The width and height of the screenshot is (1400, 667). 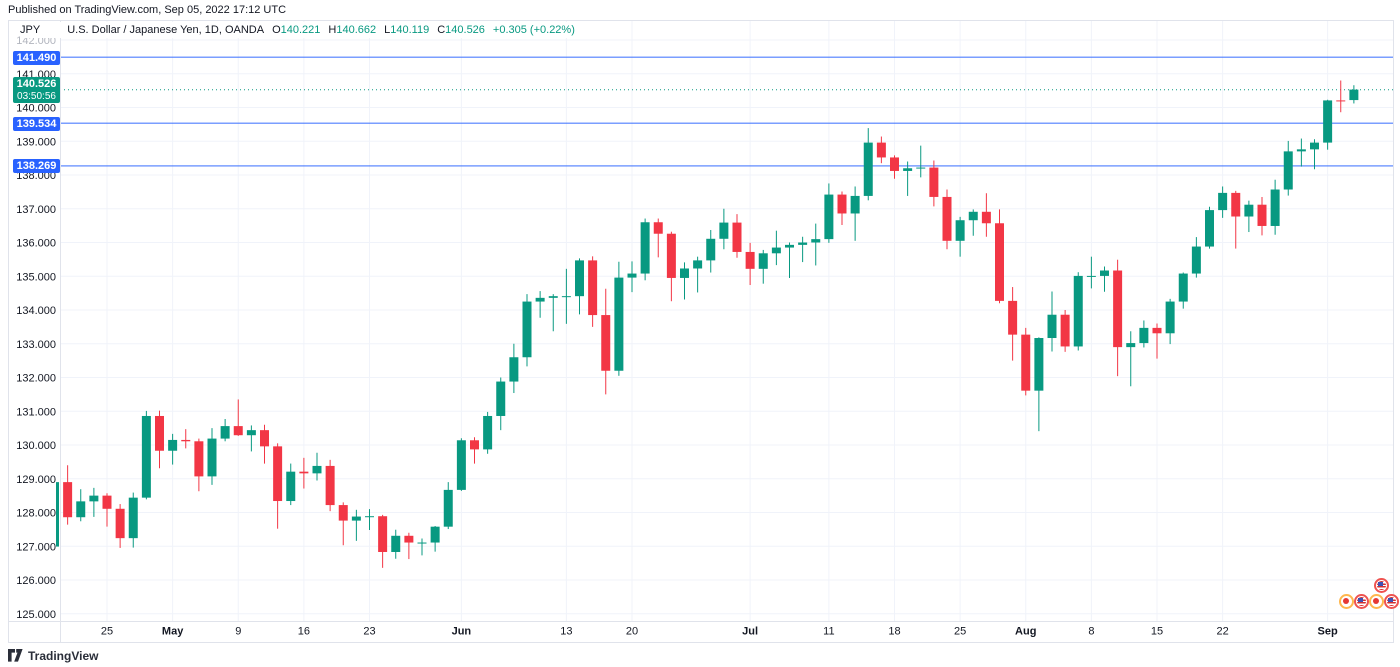 I want to click on svg-text: 16, so click(x=304, y=632).